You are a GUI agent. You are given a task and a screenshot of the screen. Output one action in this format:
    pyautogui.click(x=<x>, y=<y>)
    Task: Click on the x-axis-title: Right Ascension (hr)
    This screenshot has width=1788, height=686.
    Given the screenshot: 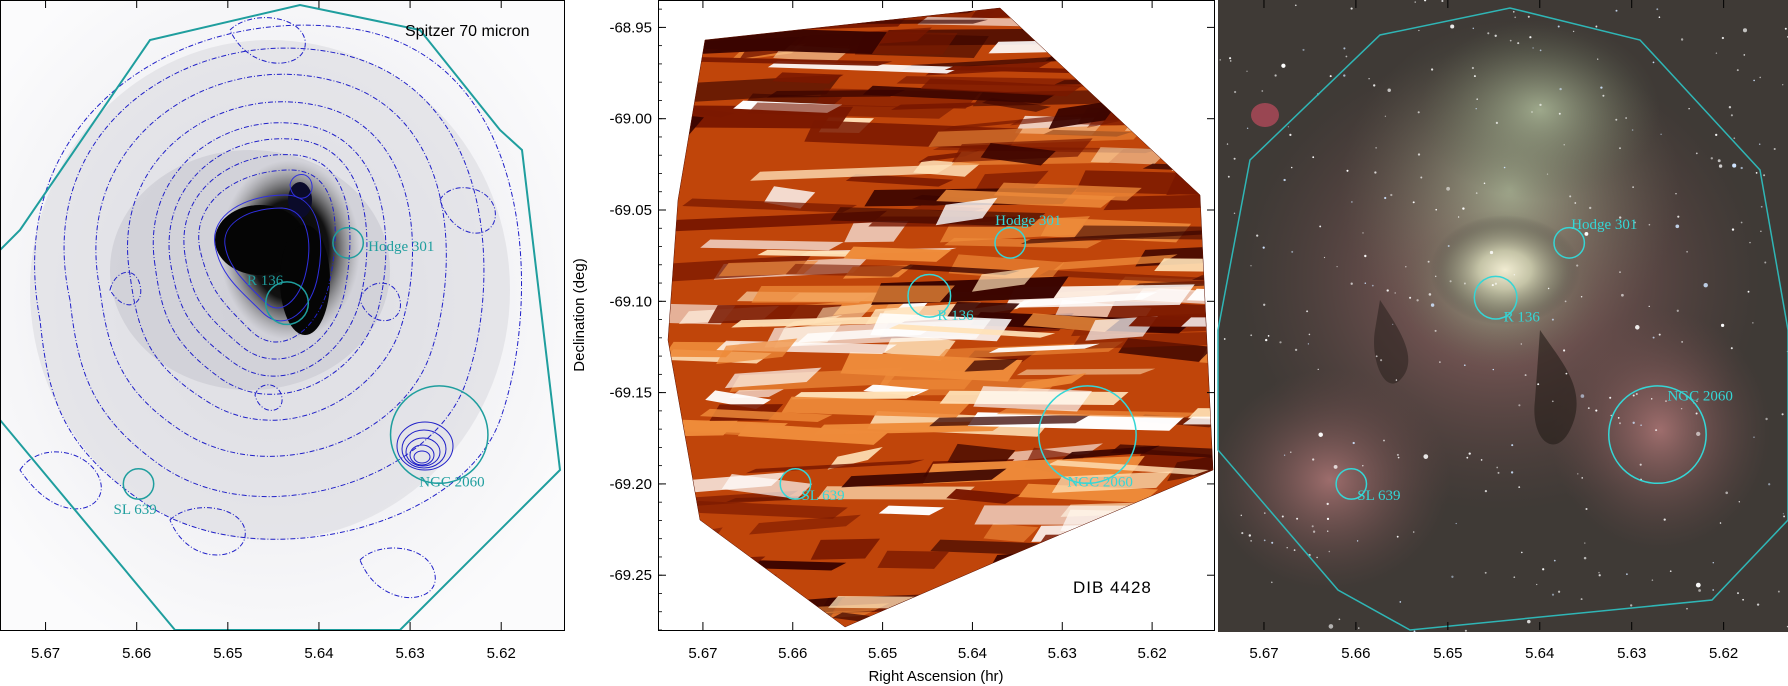 What is the action you would take?
    pyautogui.click(x=935, y=676)
    